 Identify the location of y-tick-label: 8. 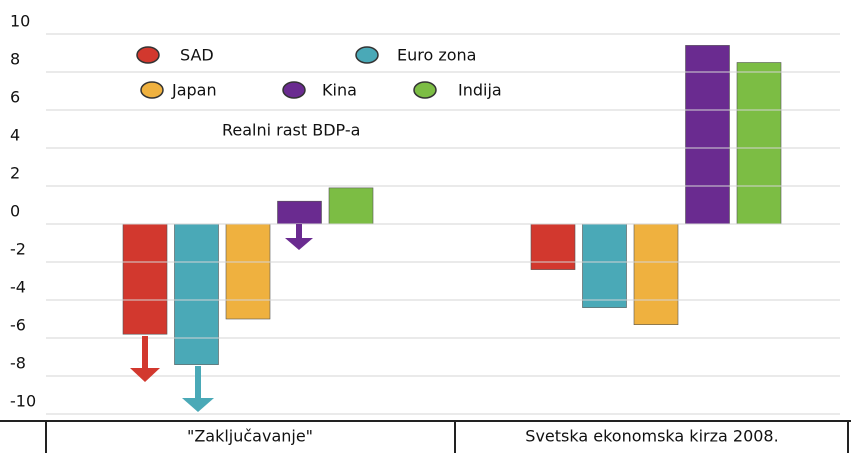
(15, 59).